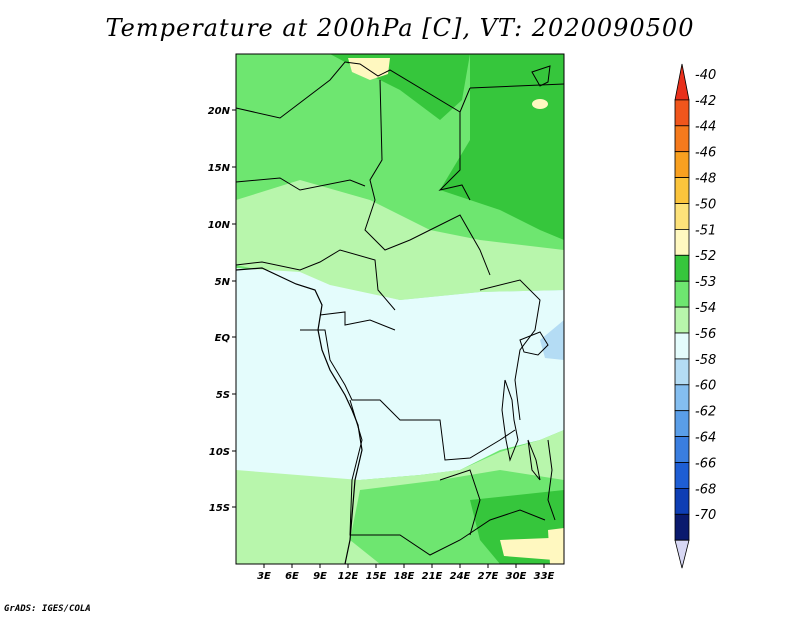  What do you see at coordinates (376, 576) in the screenshot?
I see `x-tick-label: 15E` at bounding box center [376, 576].